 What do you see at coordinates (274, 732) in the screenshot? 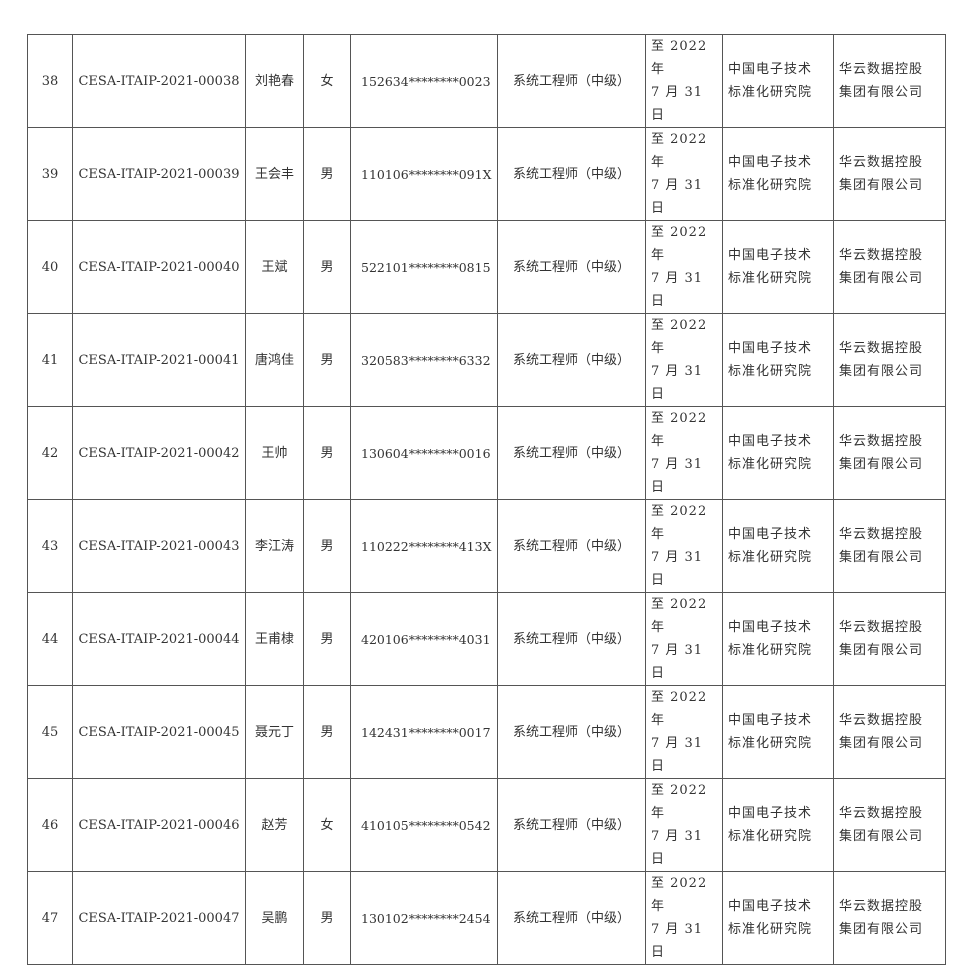
I see `person-name: 聂元丁` at bounding box center [274, 732].